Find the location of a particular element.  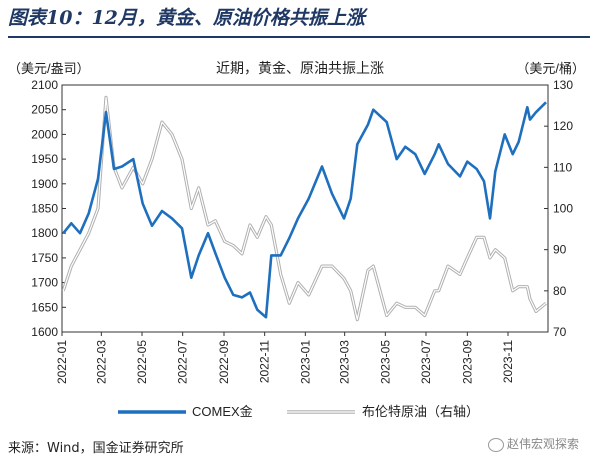

x-tick-label: 2022-05 is located at coordinates (142, 362).